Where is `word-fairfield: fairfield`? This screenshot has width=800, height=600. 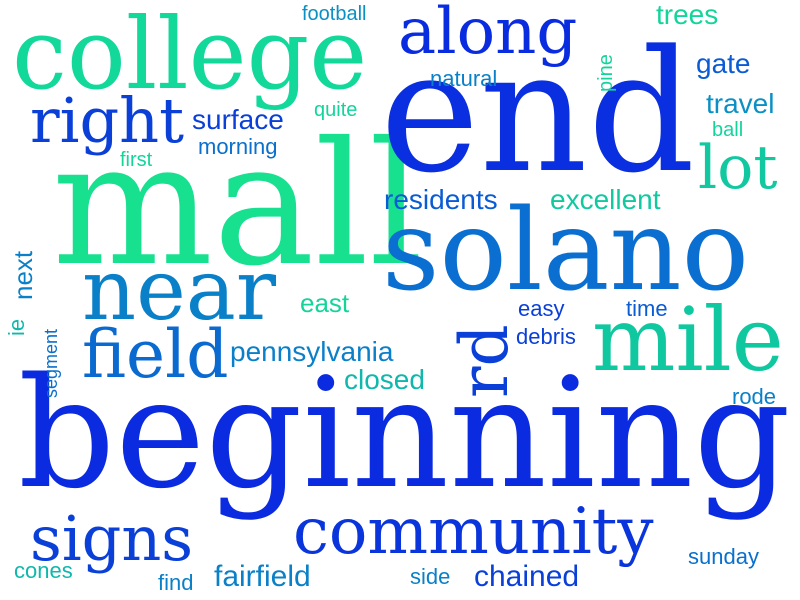
word-fairfield: fairfield is located at coordinates (262, 576).